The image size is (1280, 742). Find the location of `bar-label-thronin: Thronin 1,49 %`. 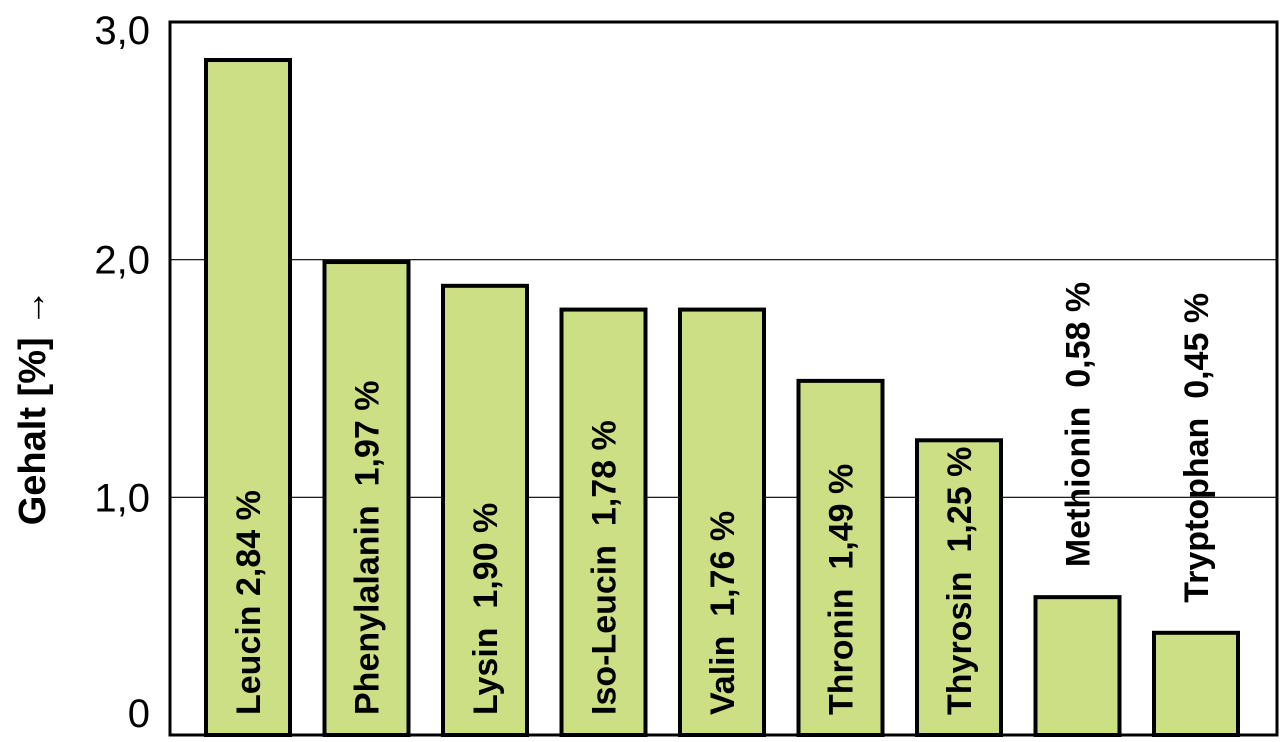

bar-label-thronin: Thronin 1,49 % is located at coordinates (842, 589).